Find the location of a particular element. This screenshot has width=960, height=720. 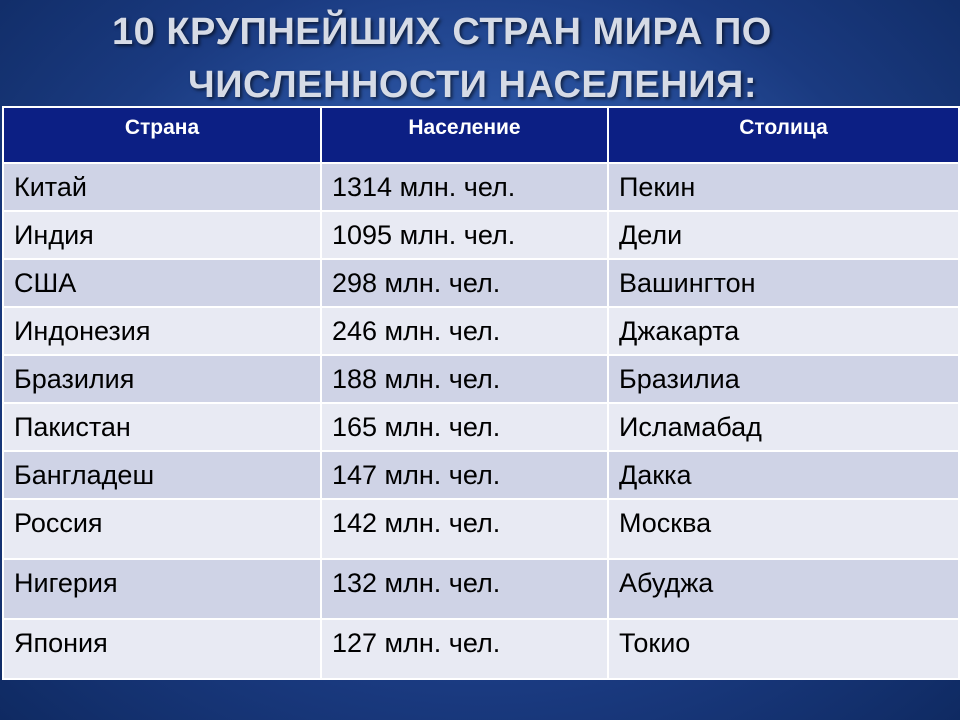

table-row: Индонезия 246 млн. чел. Джакарта is located at coordinates (481, 331).